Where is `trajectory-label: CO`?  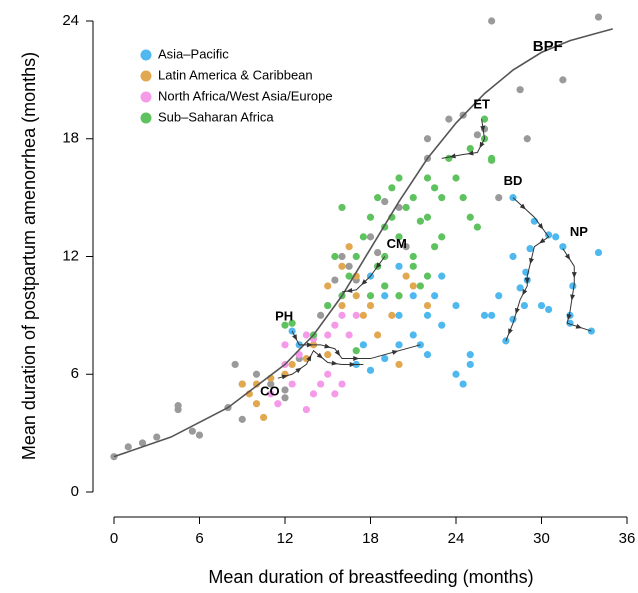
trajectory-label: CO is located at coordinates (270, 391).